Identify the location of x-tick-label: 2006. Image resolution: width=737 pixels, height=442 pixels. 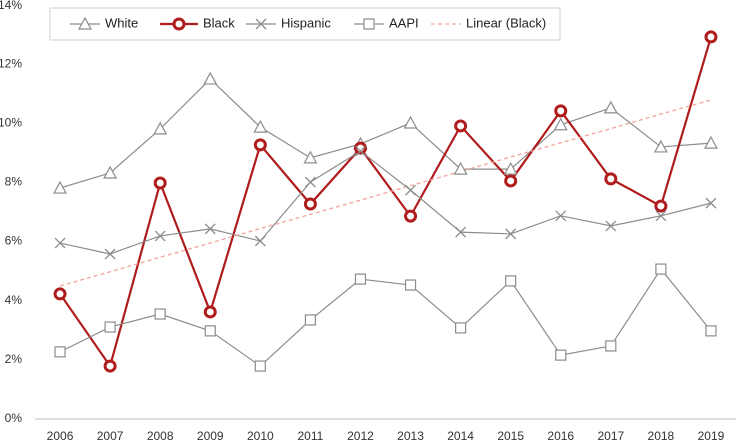
(60, 435).